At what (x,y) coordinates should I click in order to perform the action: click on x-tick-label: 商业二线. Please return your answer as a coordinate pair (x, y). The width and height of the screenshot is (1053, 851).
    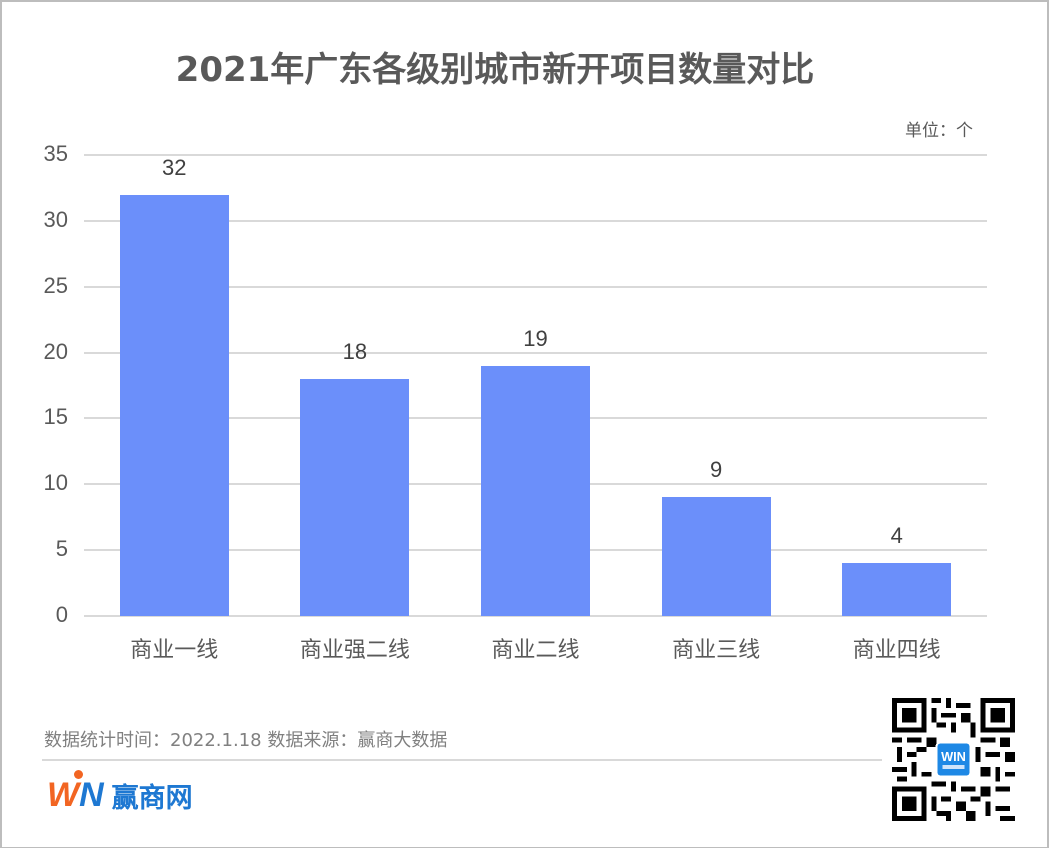
    Looking at the image, I should click on (535, 650).